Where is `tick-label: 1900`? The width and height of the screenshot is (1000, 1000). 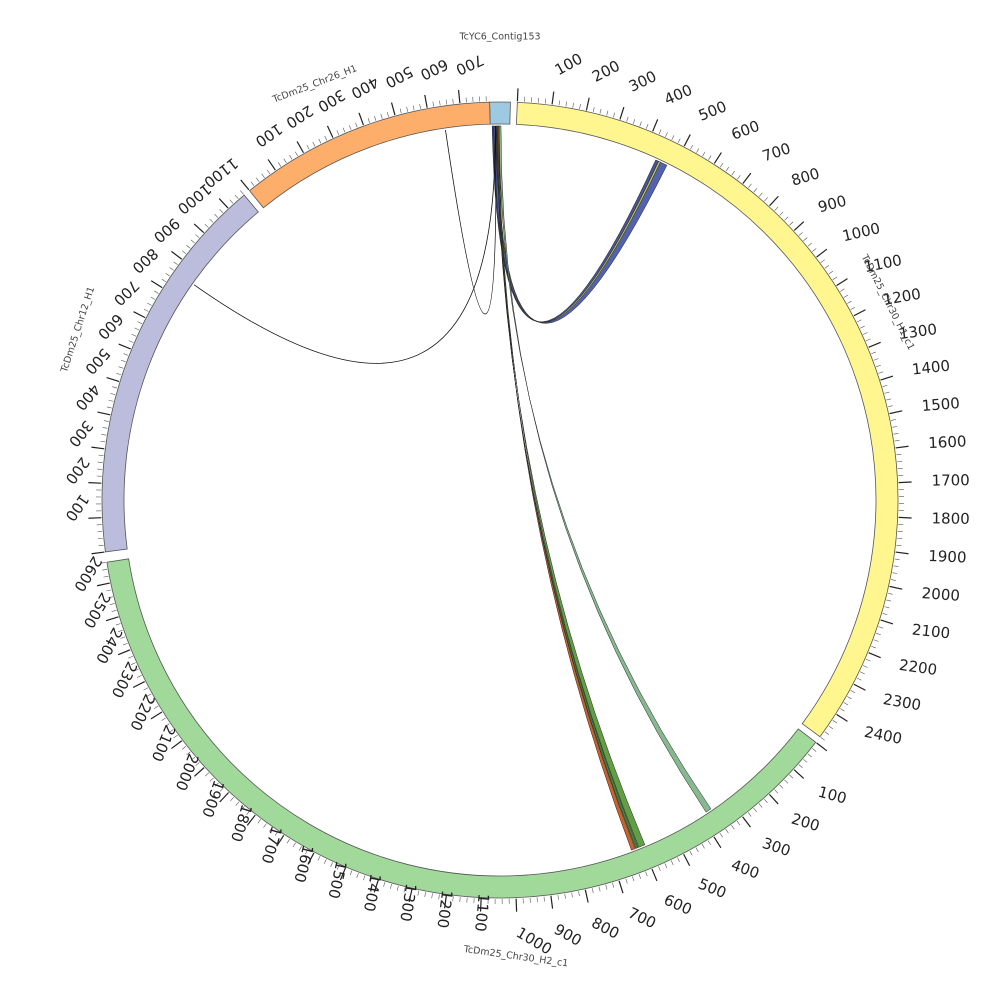 tick-label: 1900 is located at coordinates (213, 799).